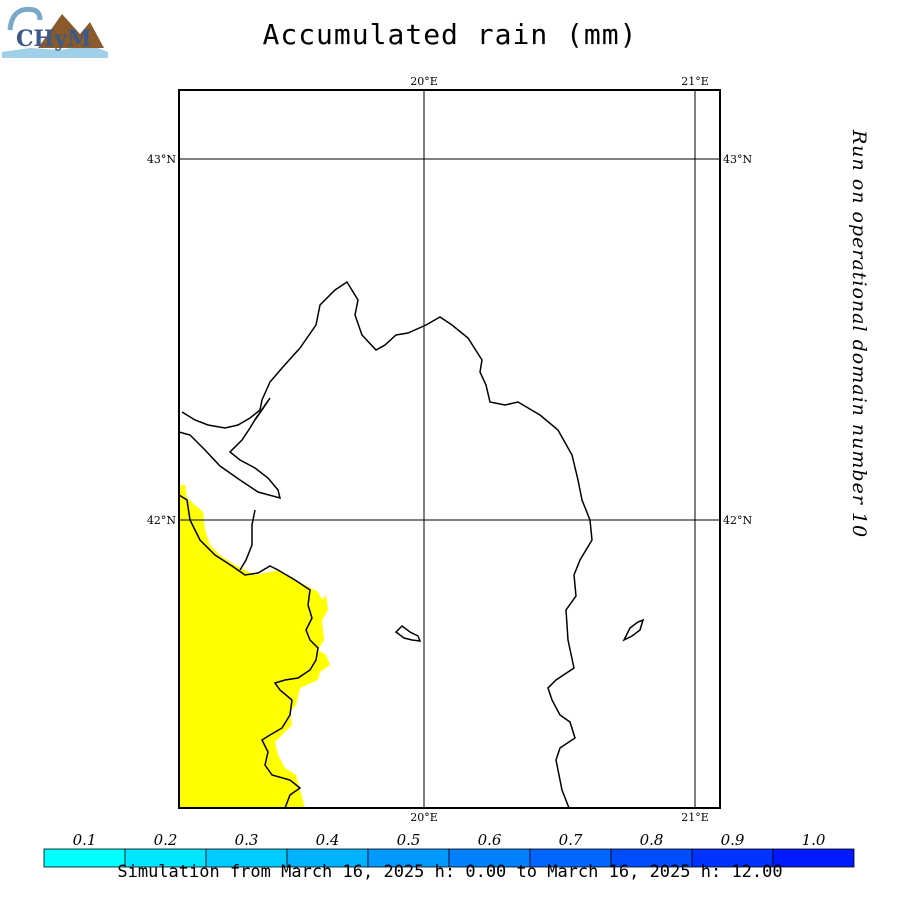 The height and width of the screenshot is (900, 900). I want to click on colorbar-label: 0.1, so click(85, 840).